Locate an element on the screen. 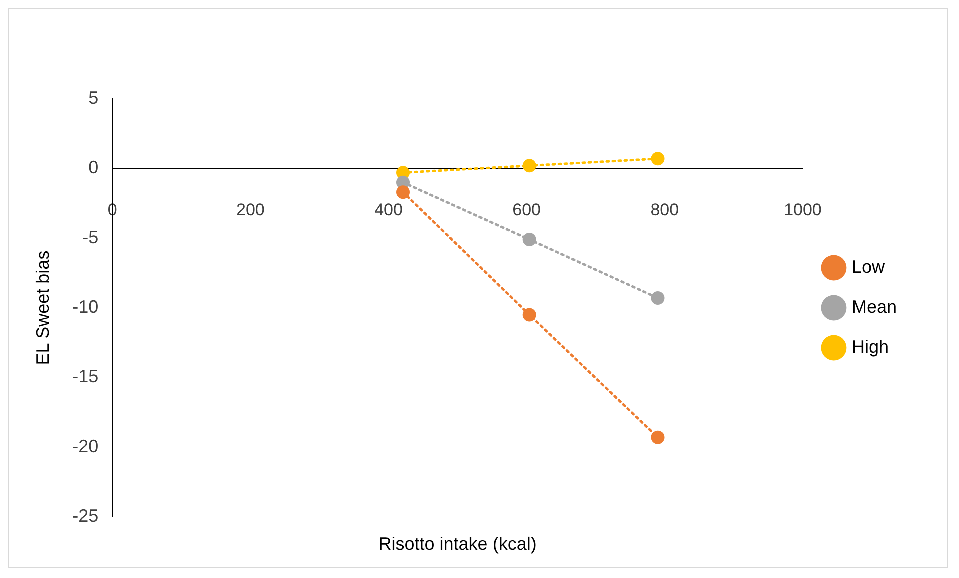 The width and height of the screenshot is (959, 578). y-axis-title: EL Sweet bias is located at coordinates (42, 308).